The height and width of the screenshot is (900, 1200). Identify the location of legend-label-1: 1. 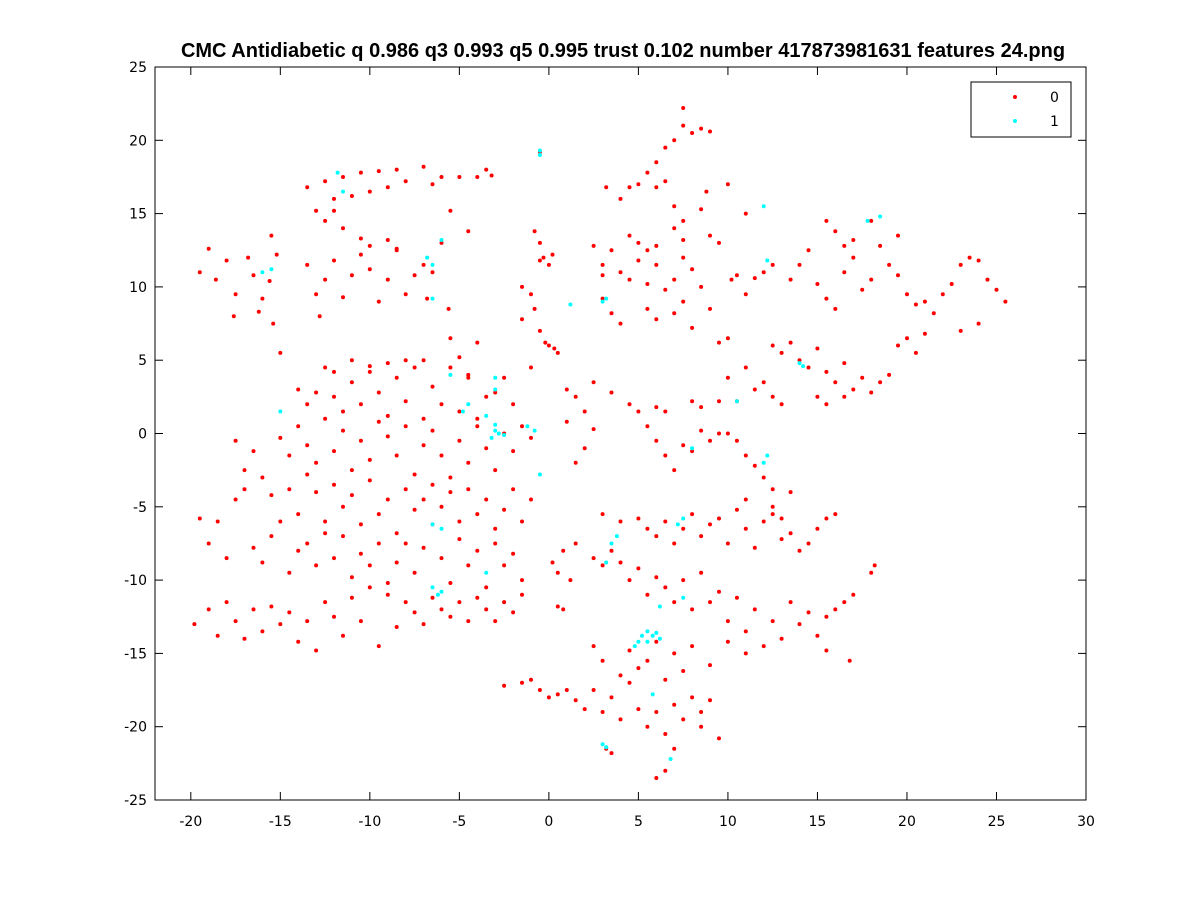
(1054, 122).